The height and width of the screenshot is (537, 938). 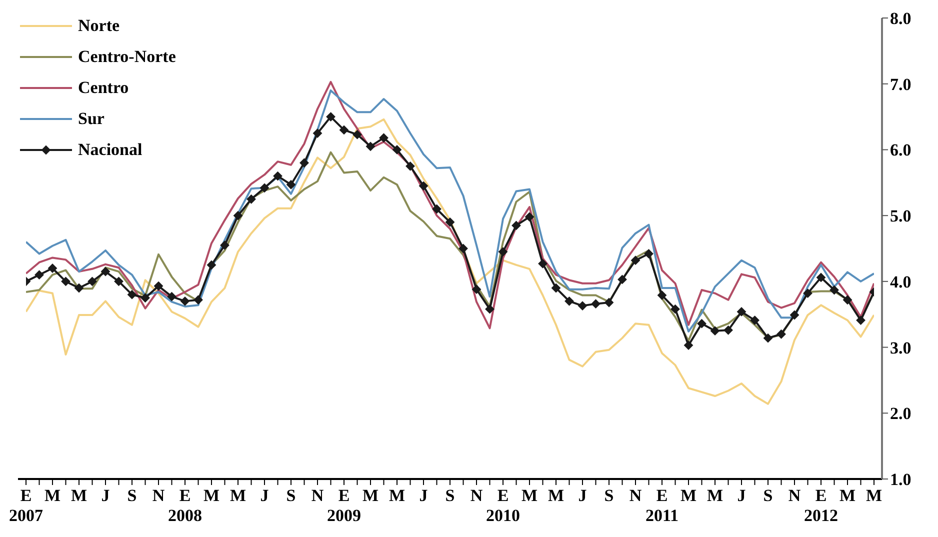 What do you see at coordinates (901, 84) in the screenshot?
I see `y-tick-label: 7.0` at bounding box center [901, 84].